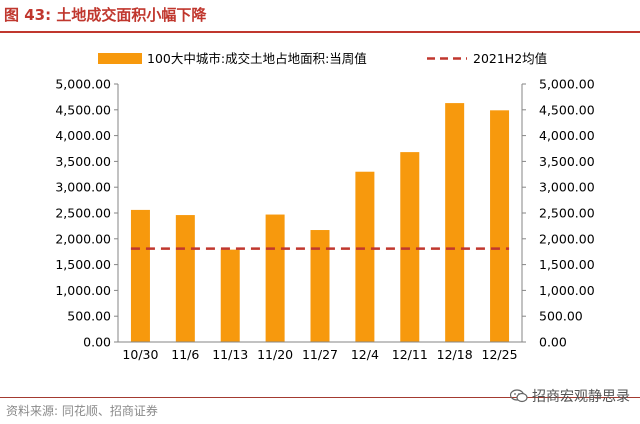  Describe the element at coordinates (83, 109) in the screenshot. I see `y-tick-label-left: 4,500.00` at that location.